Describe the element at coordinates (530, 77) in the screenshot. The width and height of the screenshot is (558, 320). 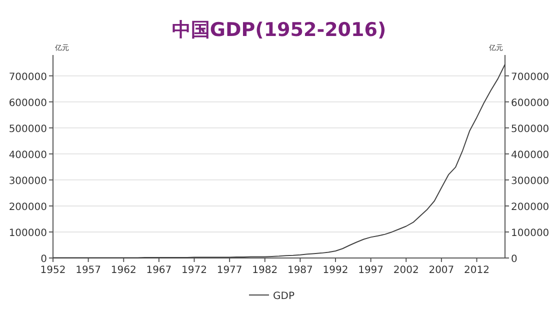
I see `y2-tick-label: 700000` at that location.